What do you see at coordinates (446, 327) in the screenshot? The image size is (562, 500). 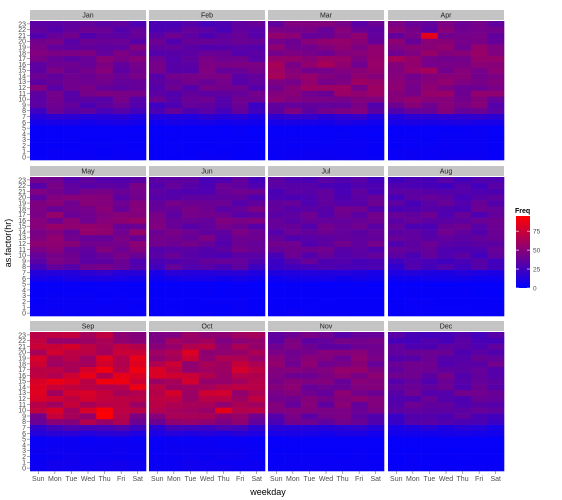 I see `facet-strip-label: Dec` at bounding box center [446, 327].